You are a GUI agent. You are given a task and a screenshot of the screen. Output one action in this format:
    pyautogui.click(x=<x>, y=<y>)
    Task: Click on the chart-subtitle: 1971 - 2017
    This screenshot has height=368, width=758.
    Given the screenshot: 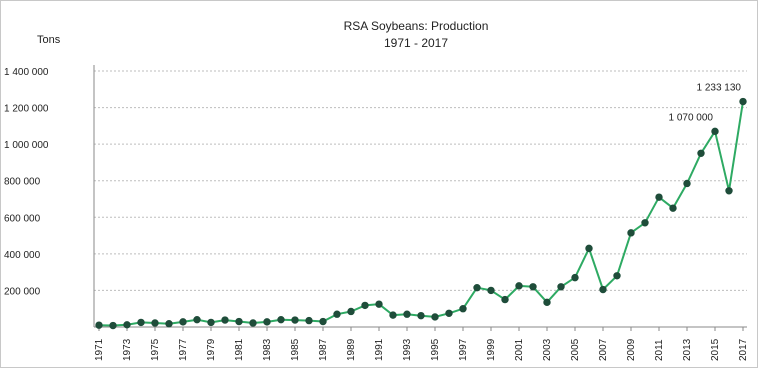 What is the action you would take?
    pyautogui.click(x=416, y=43)
    